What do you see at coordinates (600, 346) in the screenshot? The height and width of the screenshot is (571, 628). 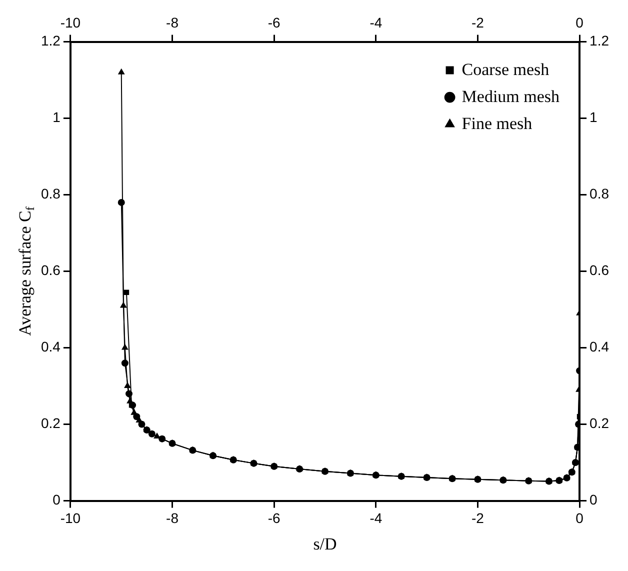 I see `y2-tick-label: 0.4` at bounding box center [600, 346].